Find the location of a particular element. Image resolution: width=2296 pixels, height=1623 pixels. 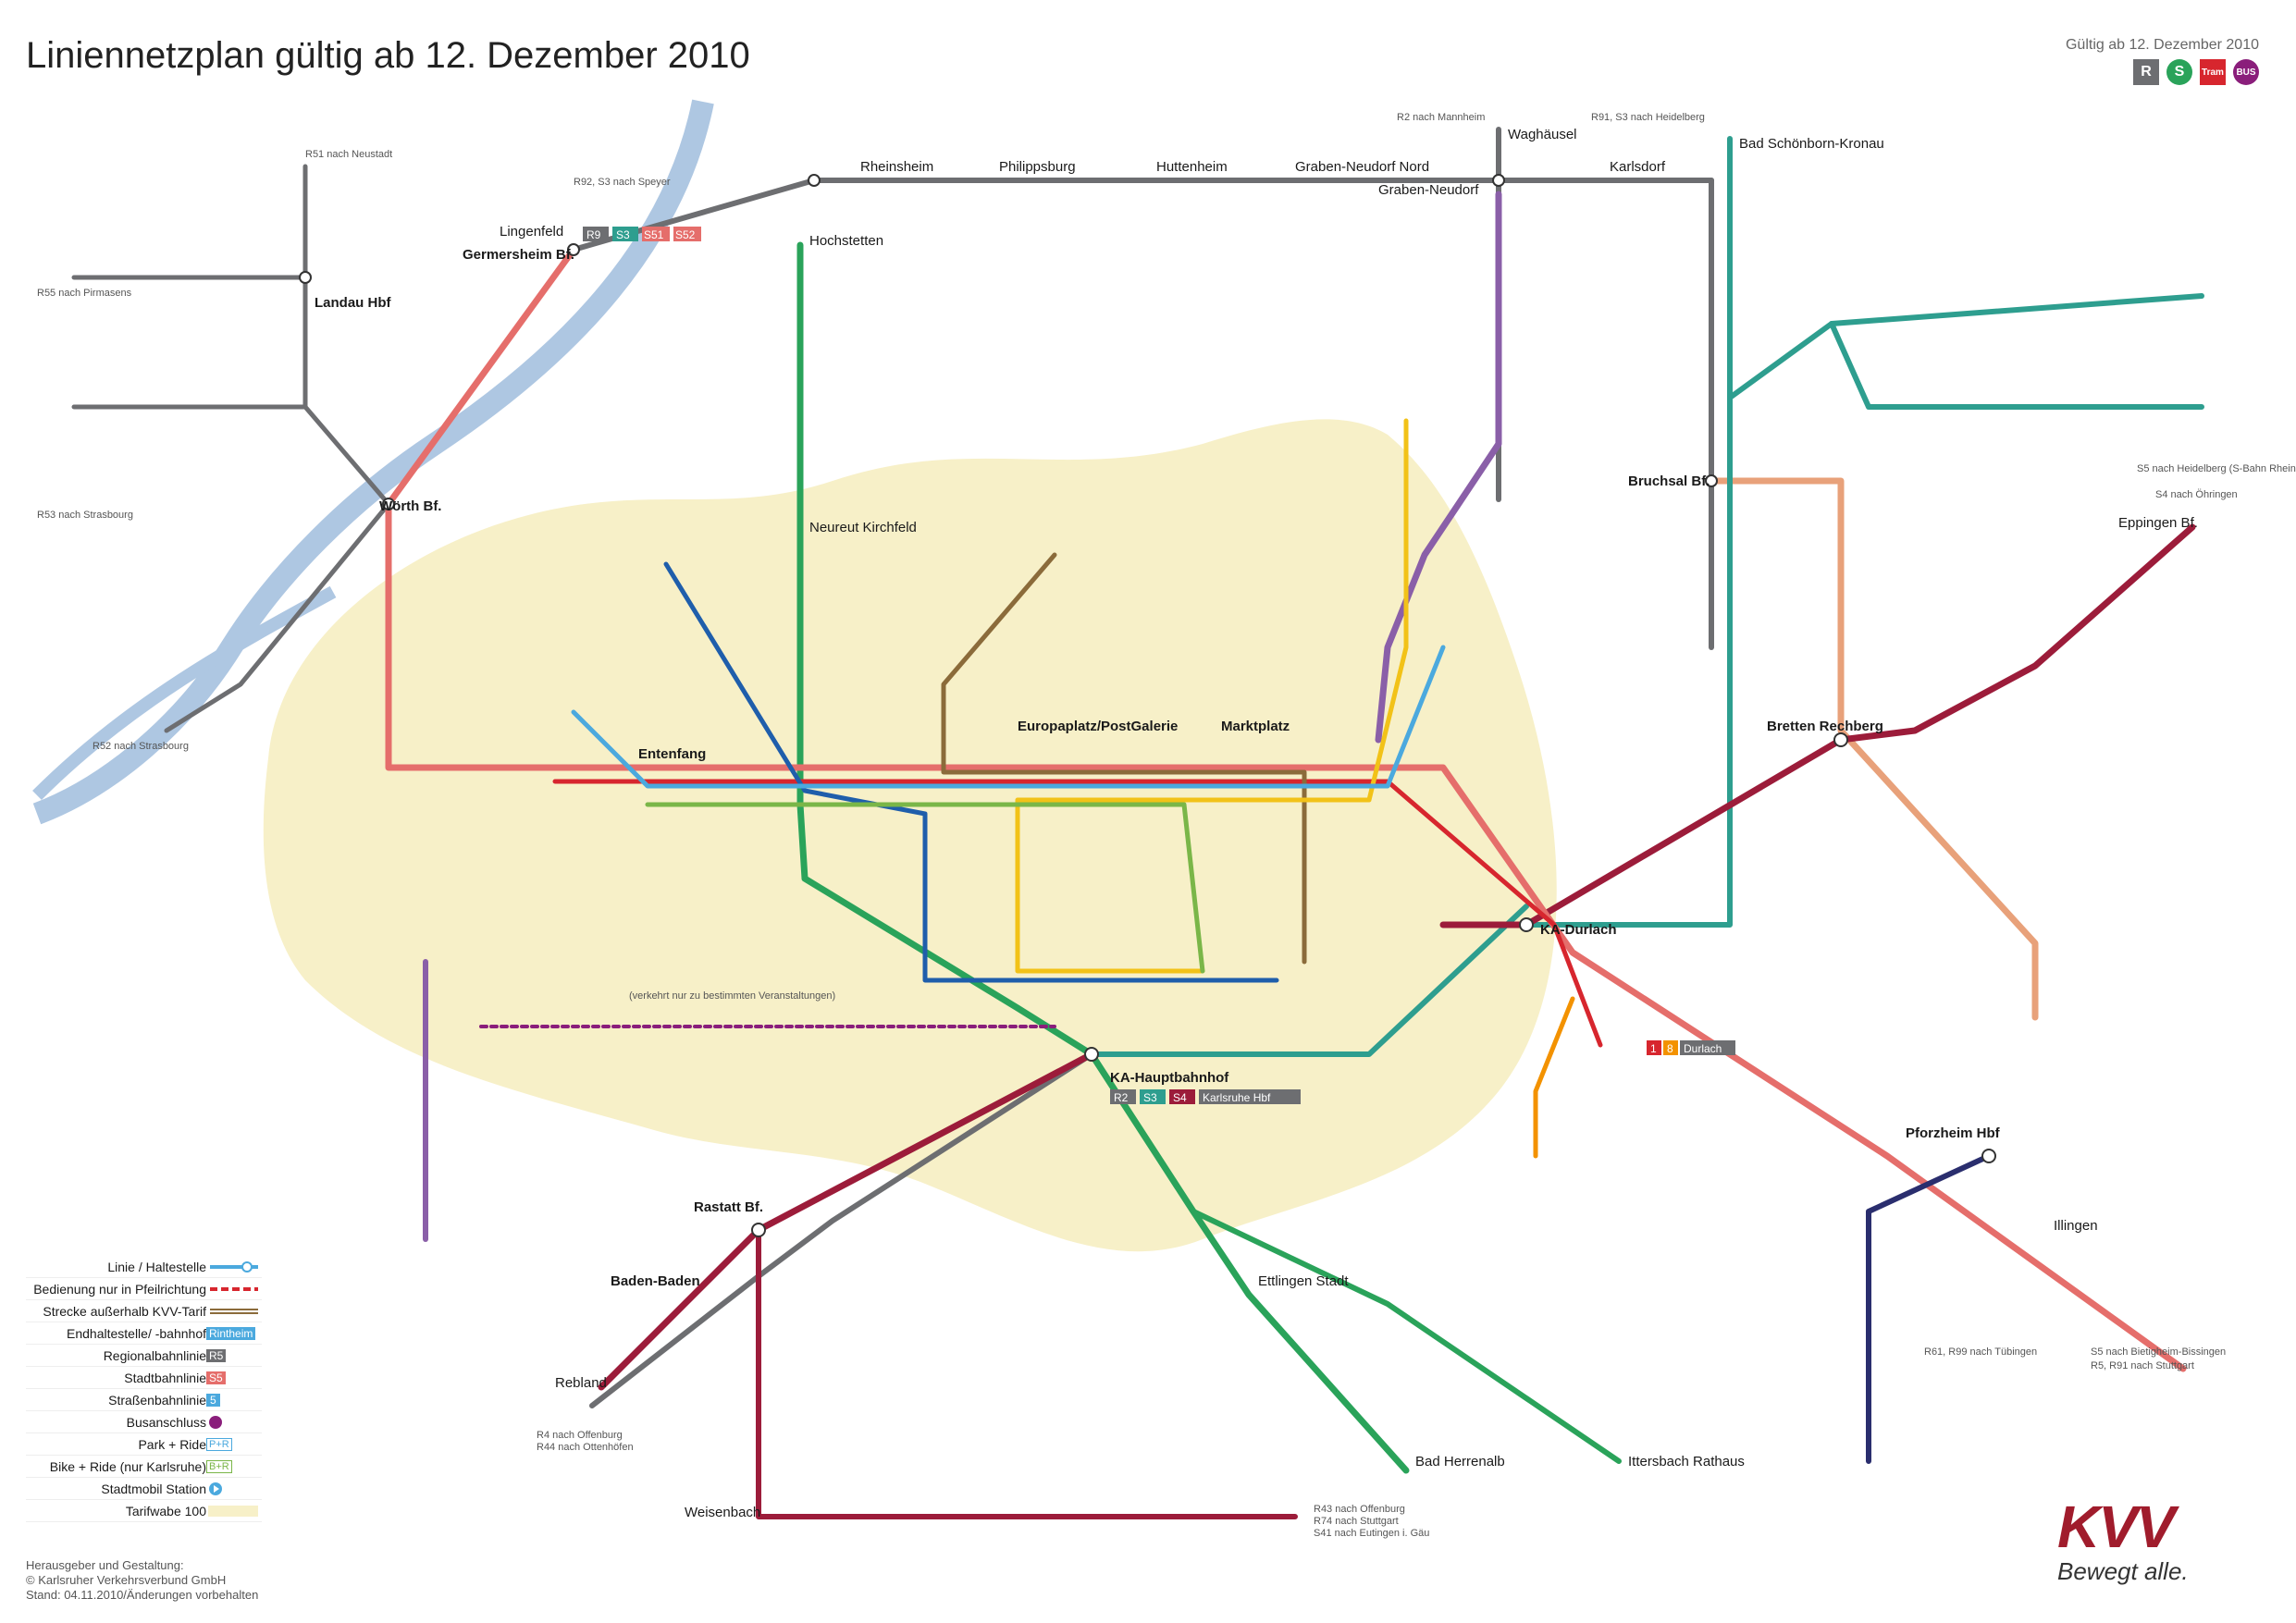

tarif-zone-icon is located at coordinates (234, 1511).